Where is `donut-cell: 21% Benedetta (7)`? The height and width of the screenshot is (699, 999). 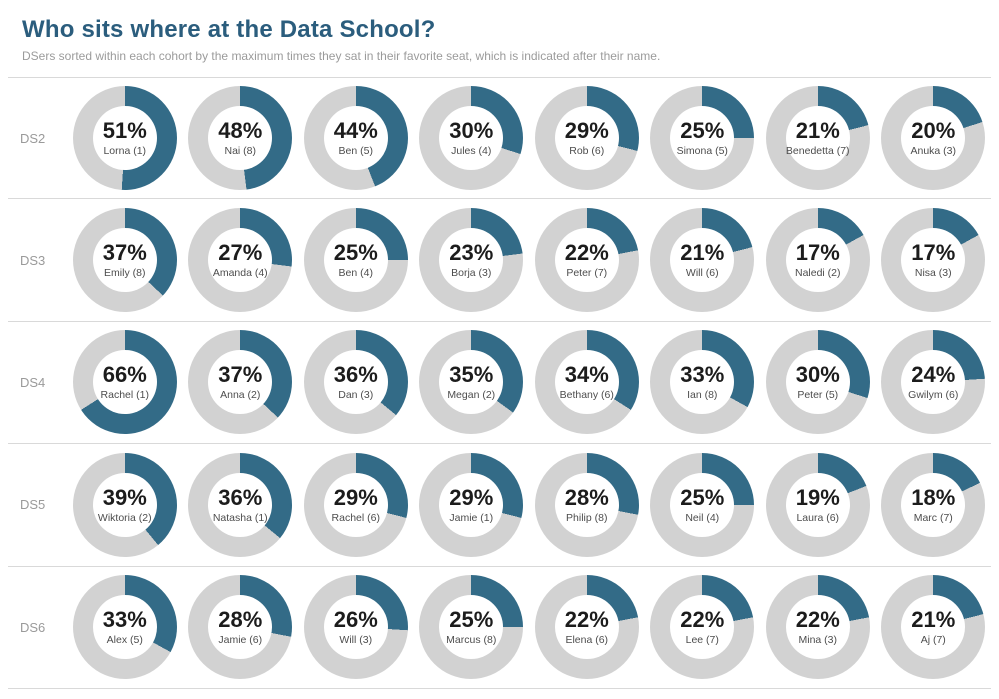
donut-cell: 21% Benedetta (7) is located at coordinates (818, 138).